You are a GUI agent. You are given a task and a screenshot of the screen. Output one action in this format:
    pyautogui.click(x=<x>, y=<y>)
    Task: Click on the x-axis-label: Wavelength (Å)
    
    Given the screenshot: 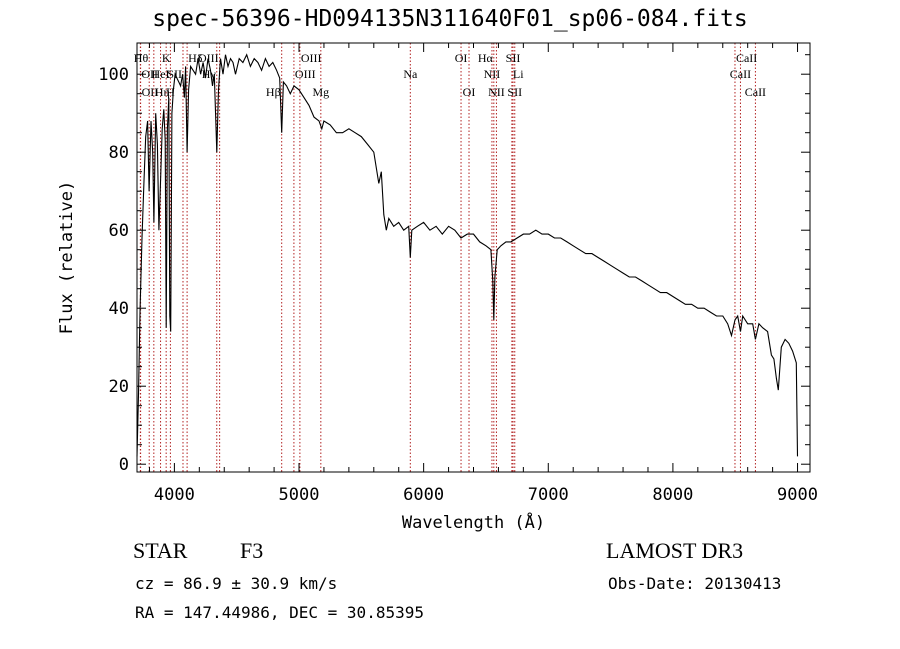 What is the action you would take?
    pyautogui.click(x=473, y=522)
    